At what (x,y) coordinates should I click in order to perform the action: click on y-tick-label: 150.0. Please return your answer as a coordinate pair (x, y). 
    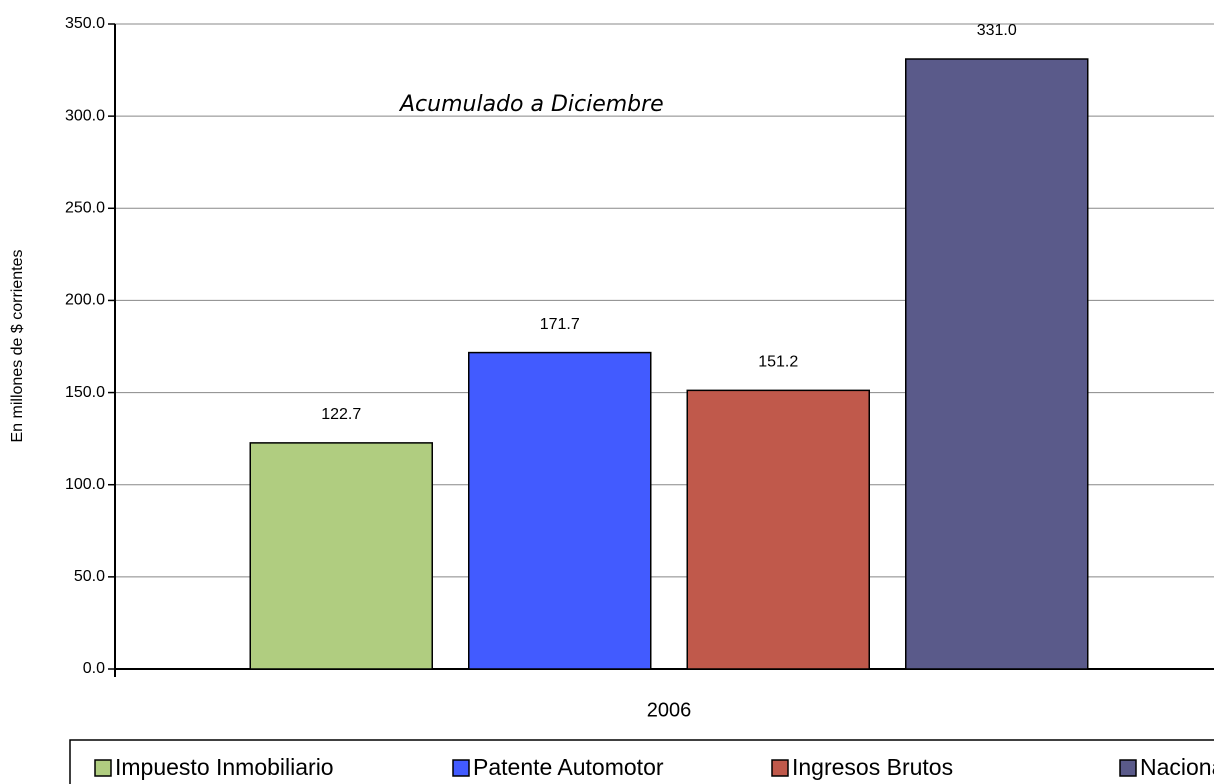
    Looking at the image, I should click on (85, 392).